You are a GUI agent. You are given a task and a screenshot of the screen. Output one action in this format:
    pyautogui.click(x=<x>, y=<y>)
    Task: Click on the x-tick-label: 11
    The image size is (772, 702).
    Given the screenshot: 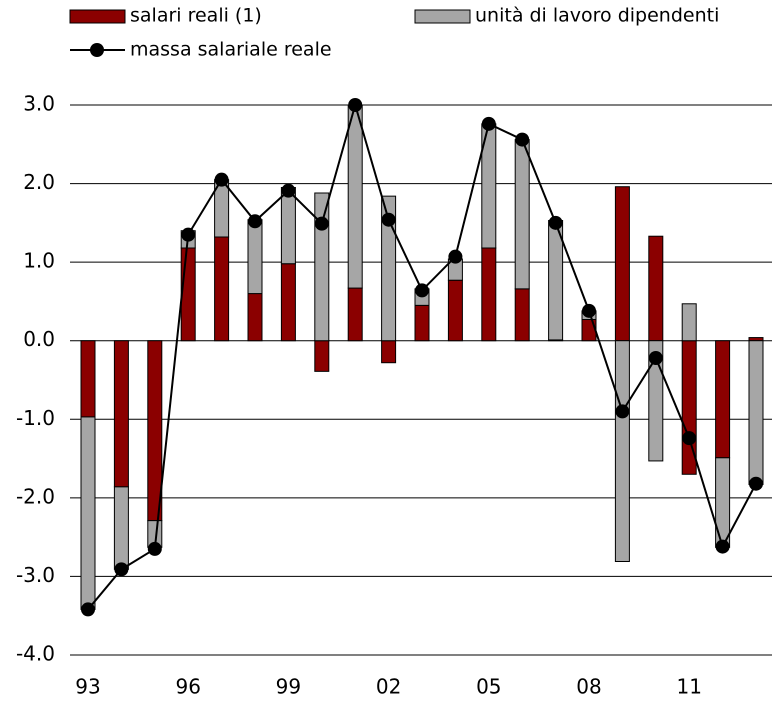 What is the action you would take?
    pyautogui.click(x=688, y=687)
    